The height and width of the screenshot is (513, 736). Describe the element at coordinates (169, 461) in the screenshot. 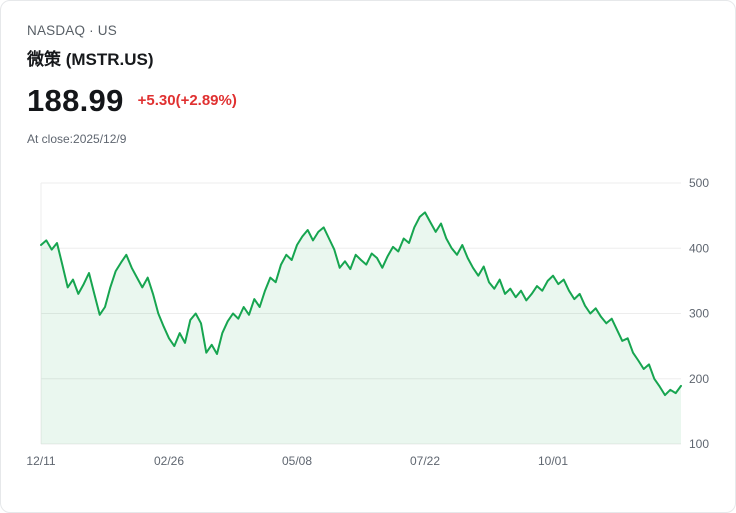

I see `x-axis-label: 02/26` at that location.